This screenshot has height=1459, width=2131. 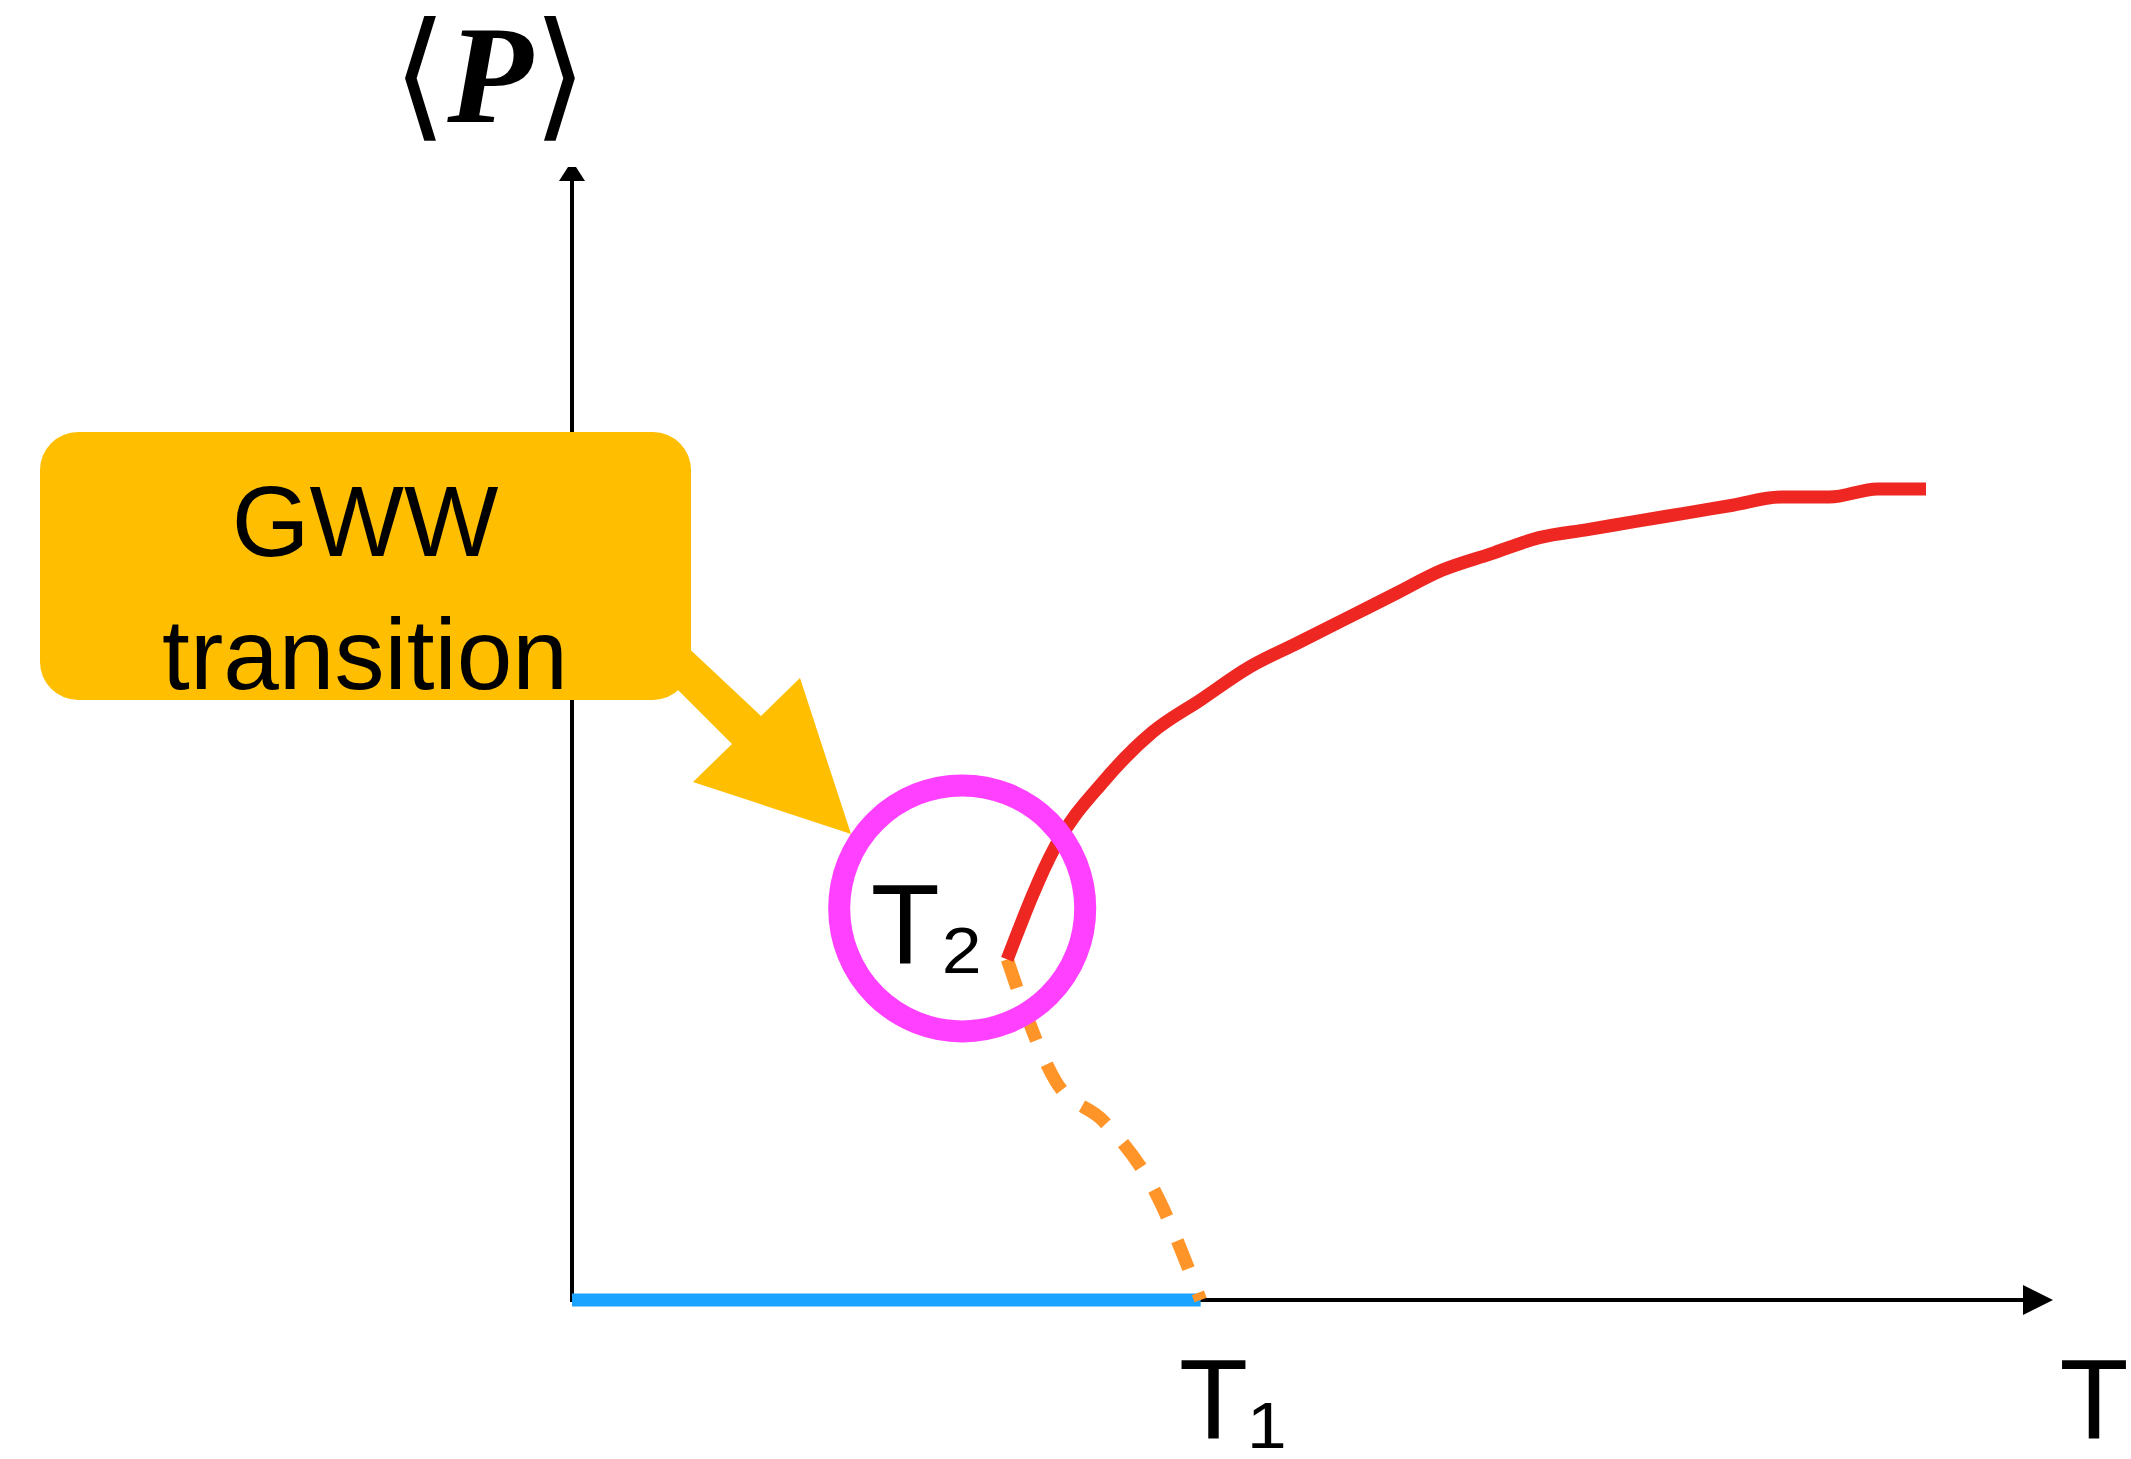 I want to click on annotation: GWW transition, so click(x=365, y=587).